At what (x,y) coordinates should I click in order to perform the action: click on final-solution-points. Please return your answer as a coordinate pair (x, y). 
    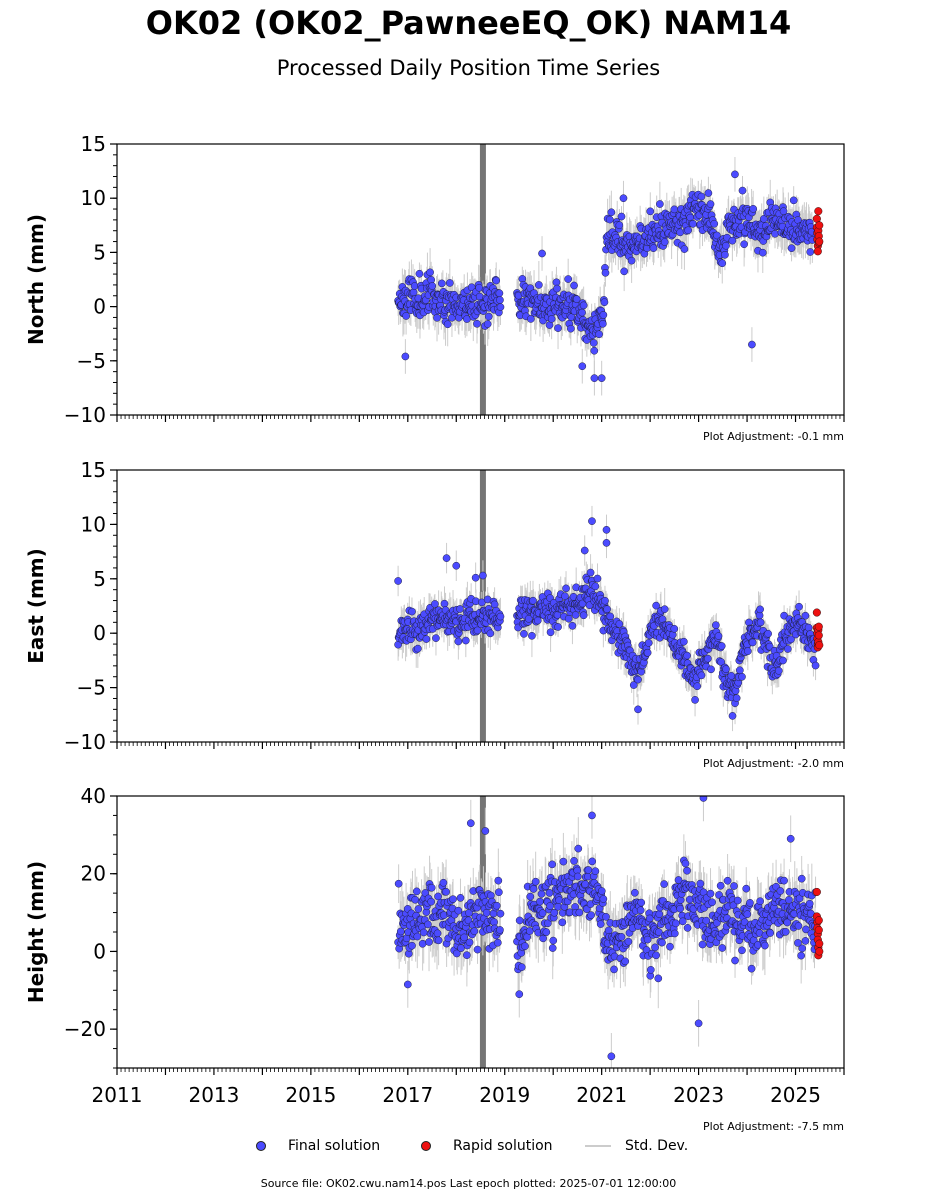
    Looking at the image, I should click on (607, 618).